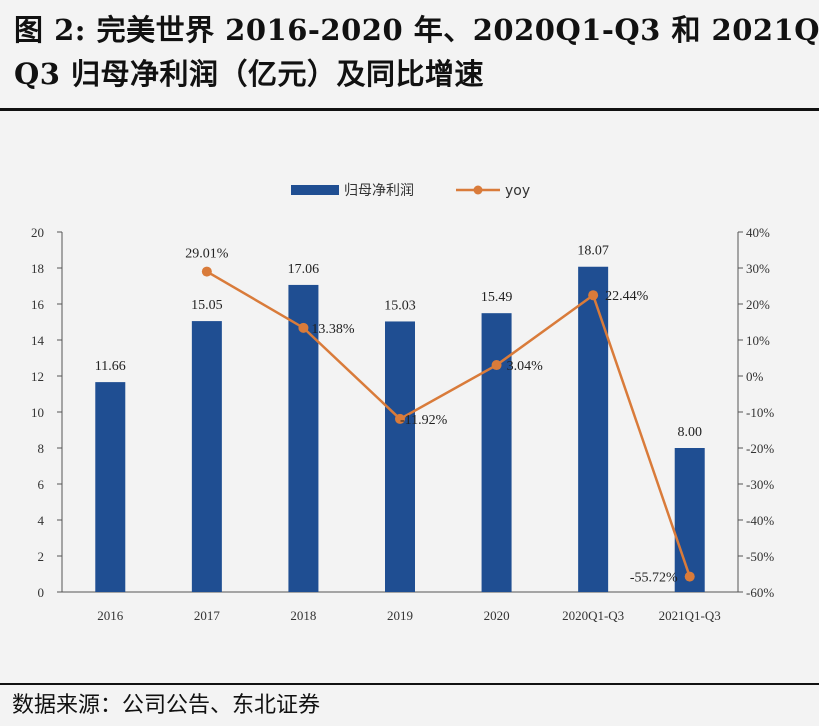 Image resolution: width=819 pixels, height=726 pixels. What do you see at coordinates (627, 296) in the screenshot?
I see `yoy-value-label: 22.44%` at bounding box center [627, 296].